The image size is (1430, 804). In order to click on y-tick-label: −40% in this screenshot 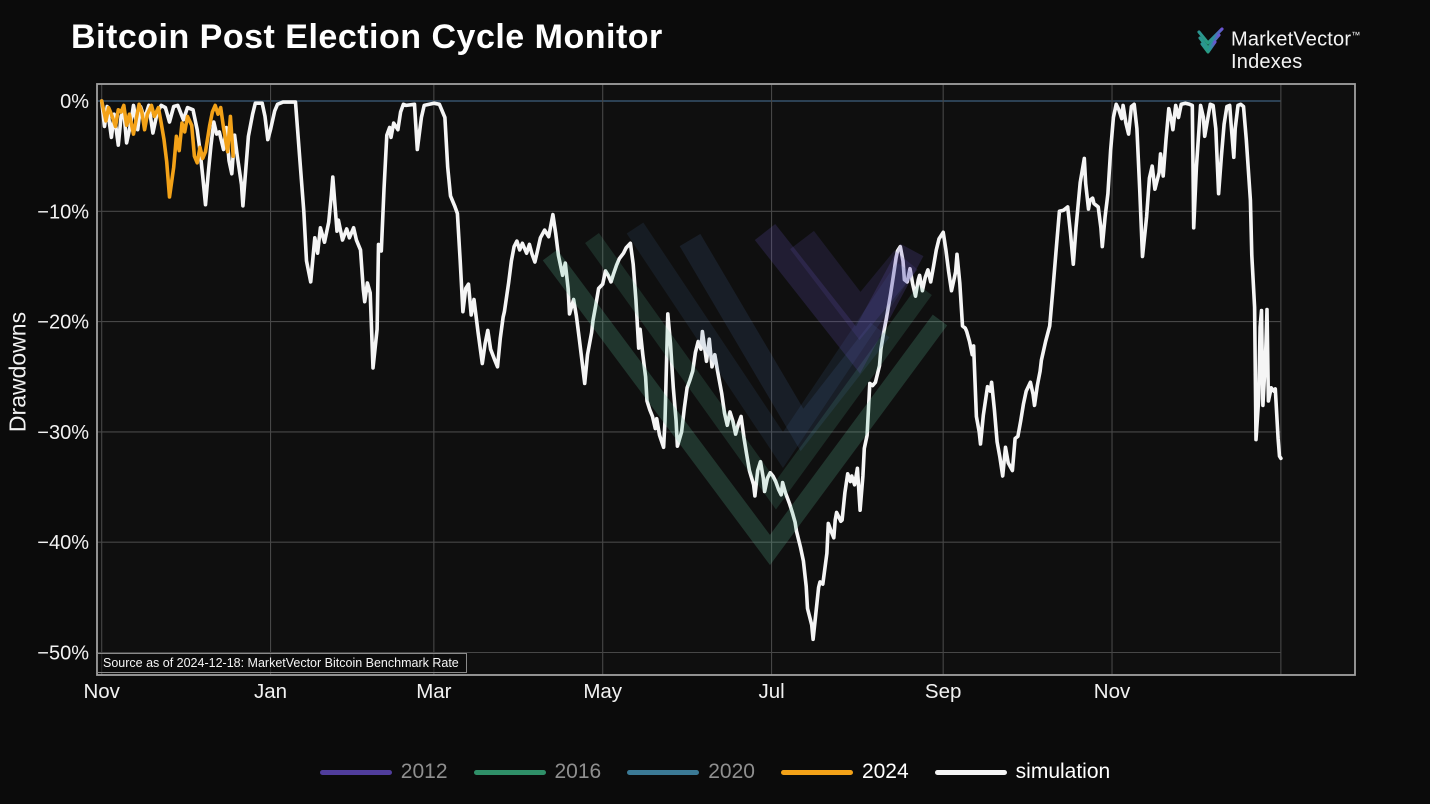, I will do `click(63, 543)`.